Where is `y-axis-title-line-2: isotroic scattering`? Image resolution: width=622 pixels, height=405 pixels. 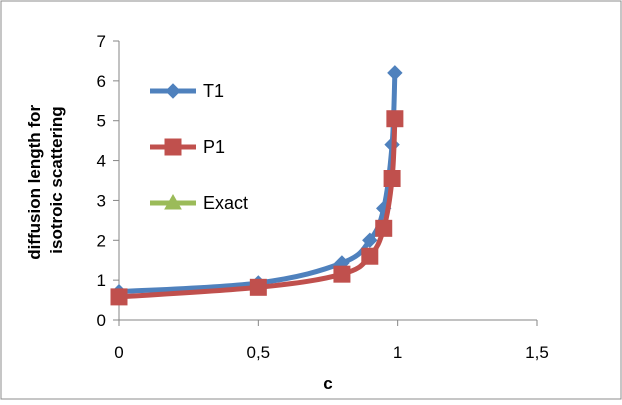 y-axis-title-line-2: isotroic scattering is located at coordinates (56, 179).